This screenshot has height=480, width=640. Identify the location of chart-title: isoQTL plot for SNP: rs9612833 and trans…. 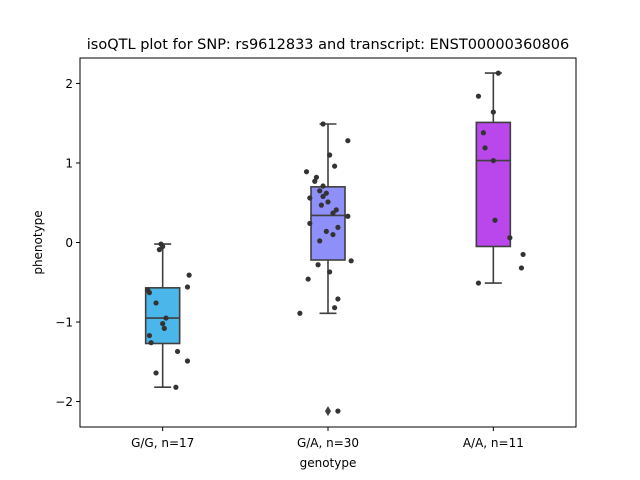
(328, 45).